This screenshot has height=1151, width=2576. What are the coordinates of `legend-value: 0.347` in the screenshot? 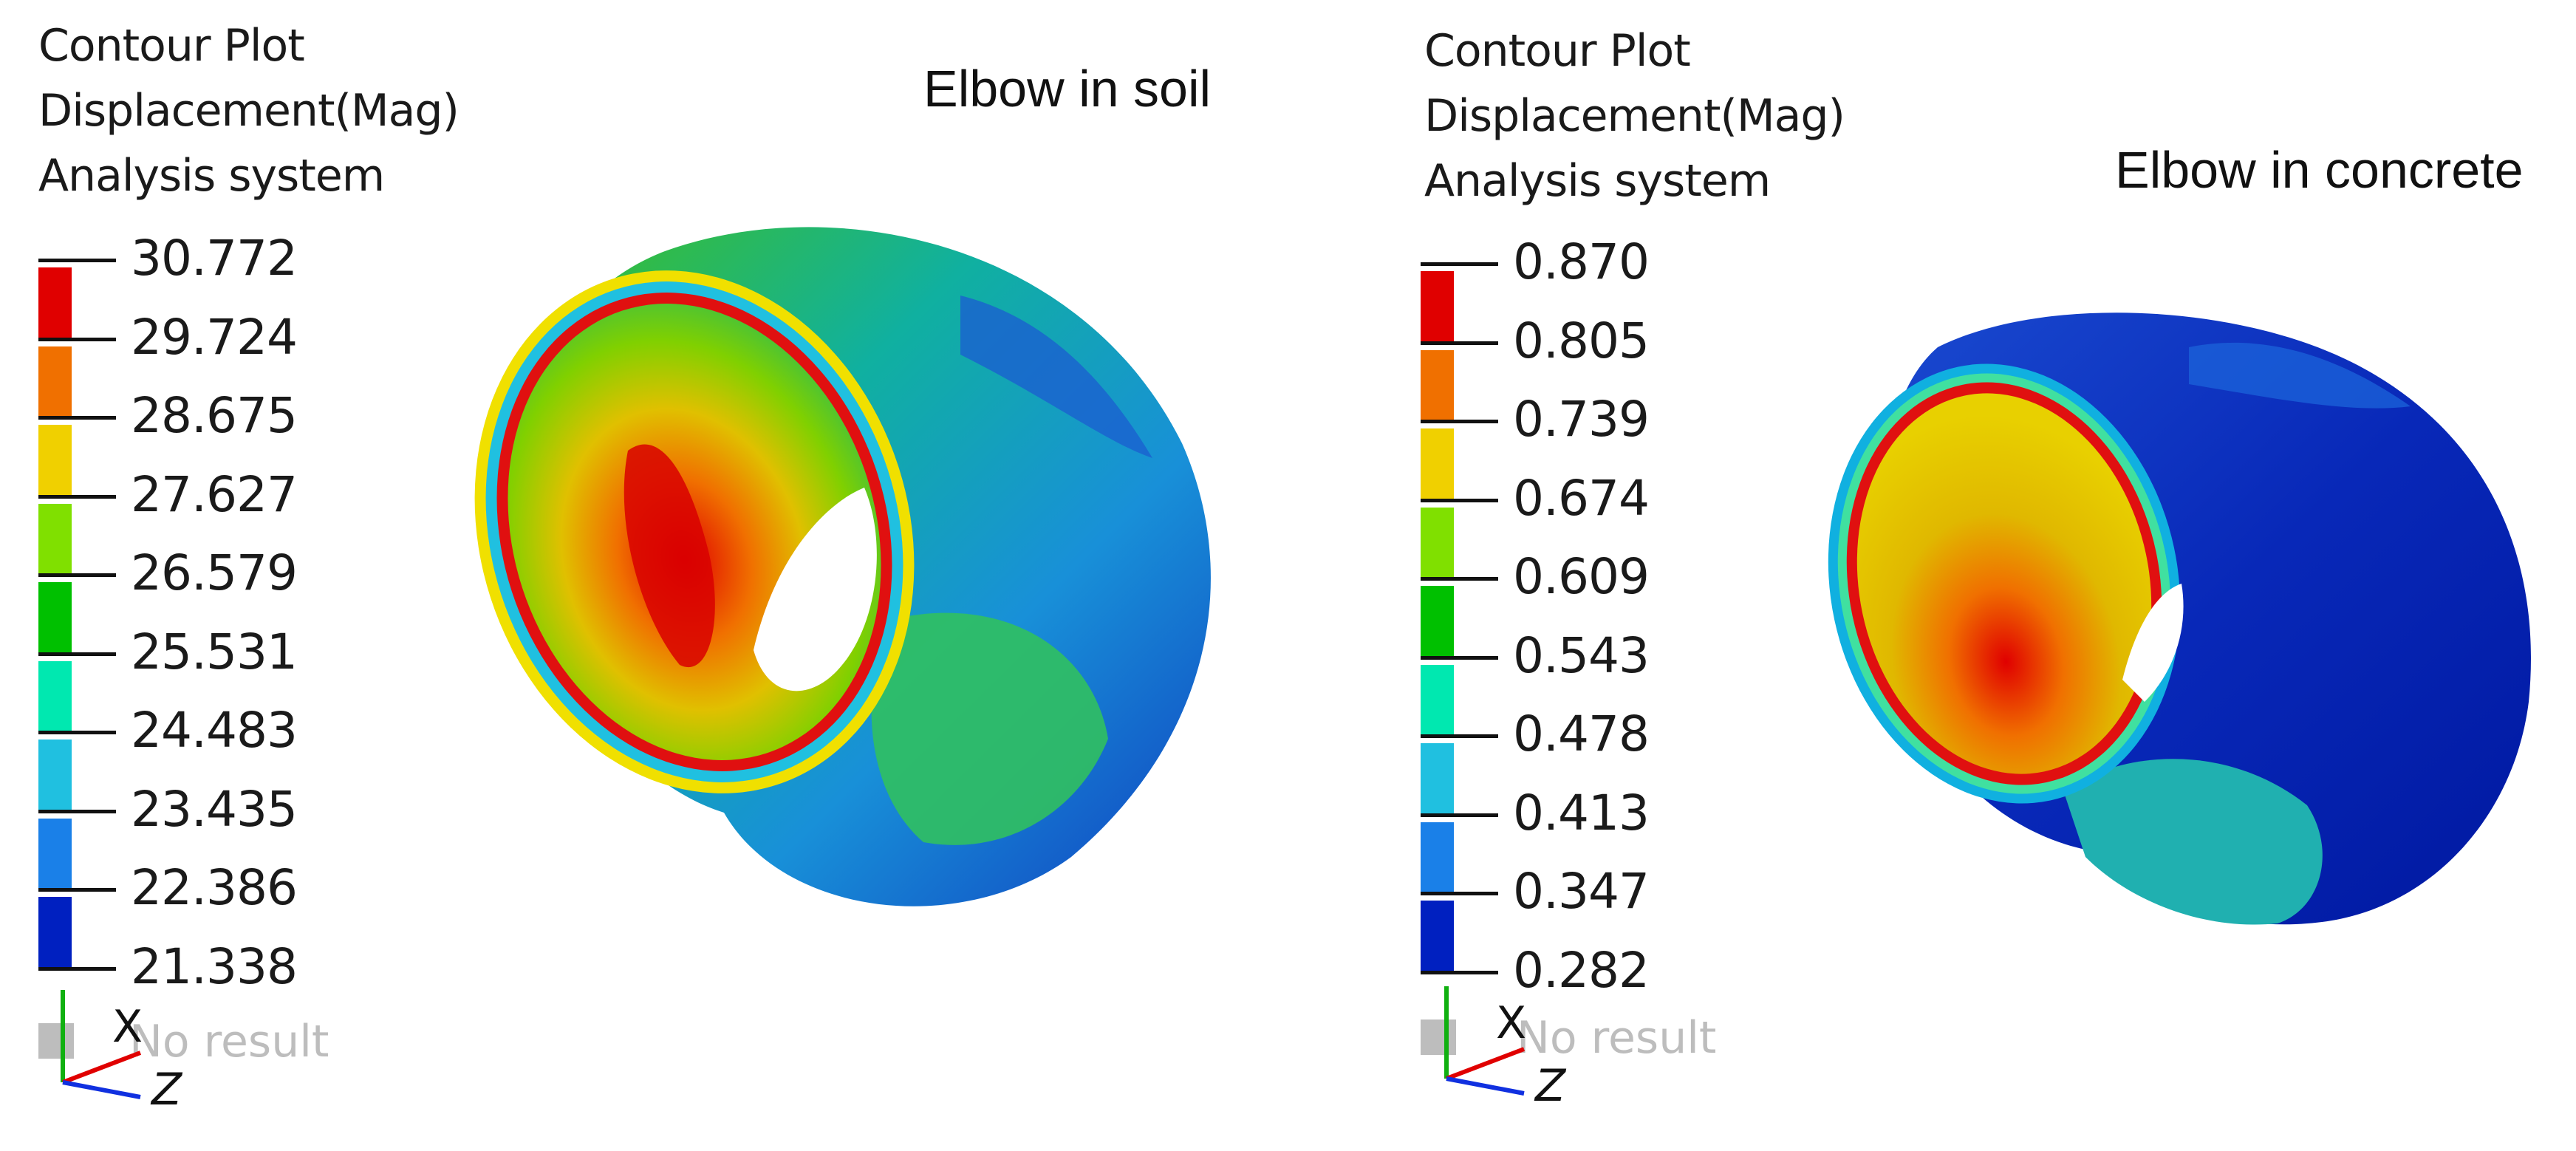 It's located at (1582, 892).